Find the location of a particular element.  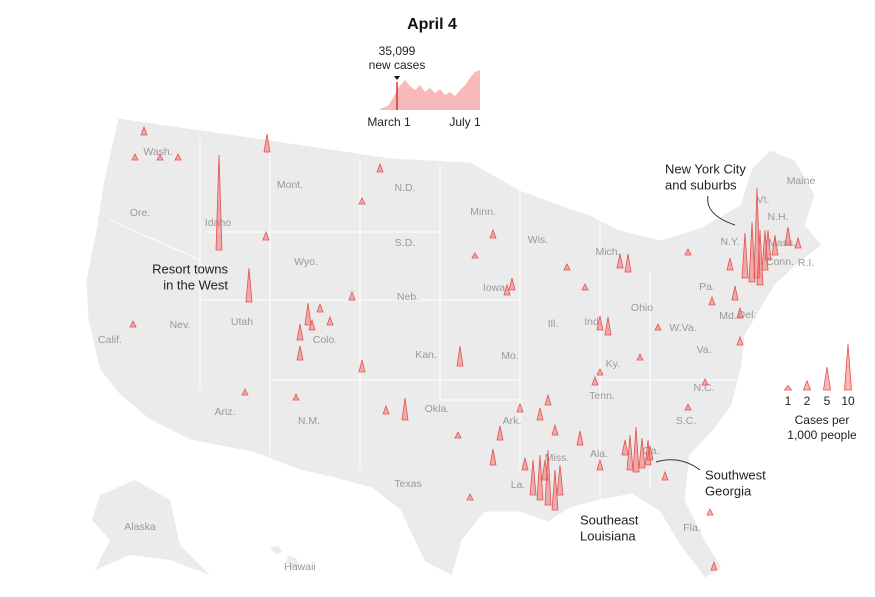

annotation: Southwest is located at coordinates (735, 474).